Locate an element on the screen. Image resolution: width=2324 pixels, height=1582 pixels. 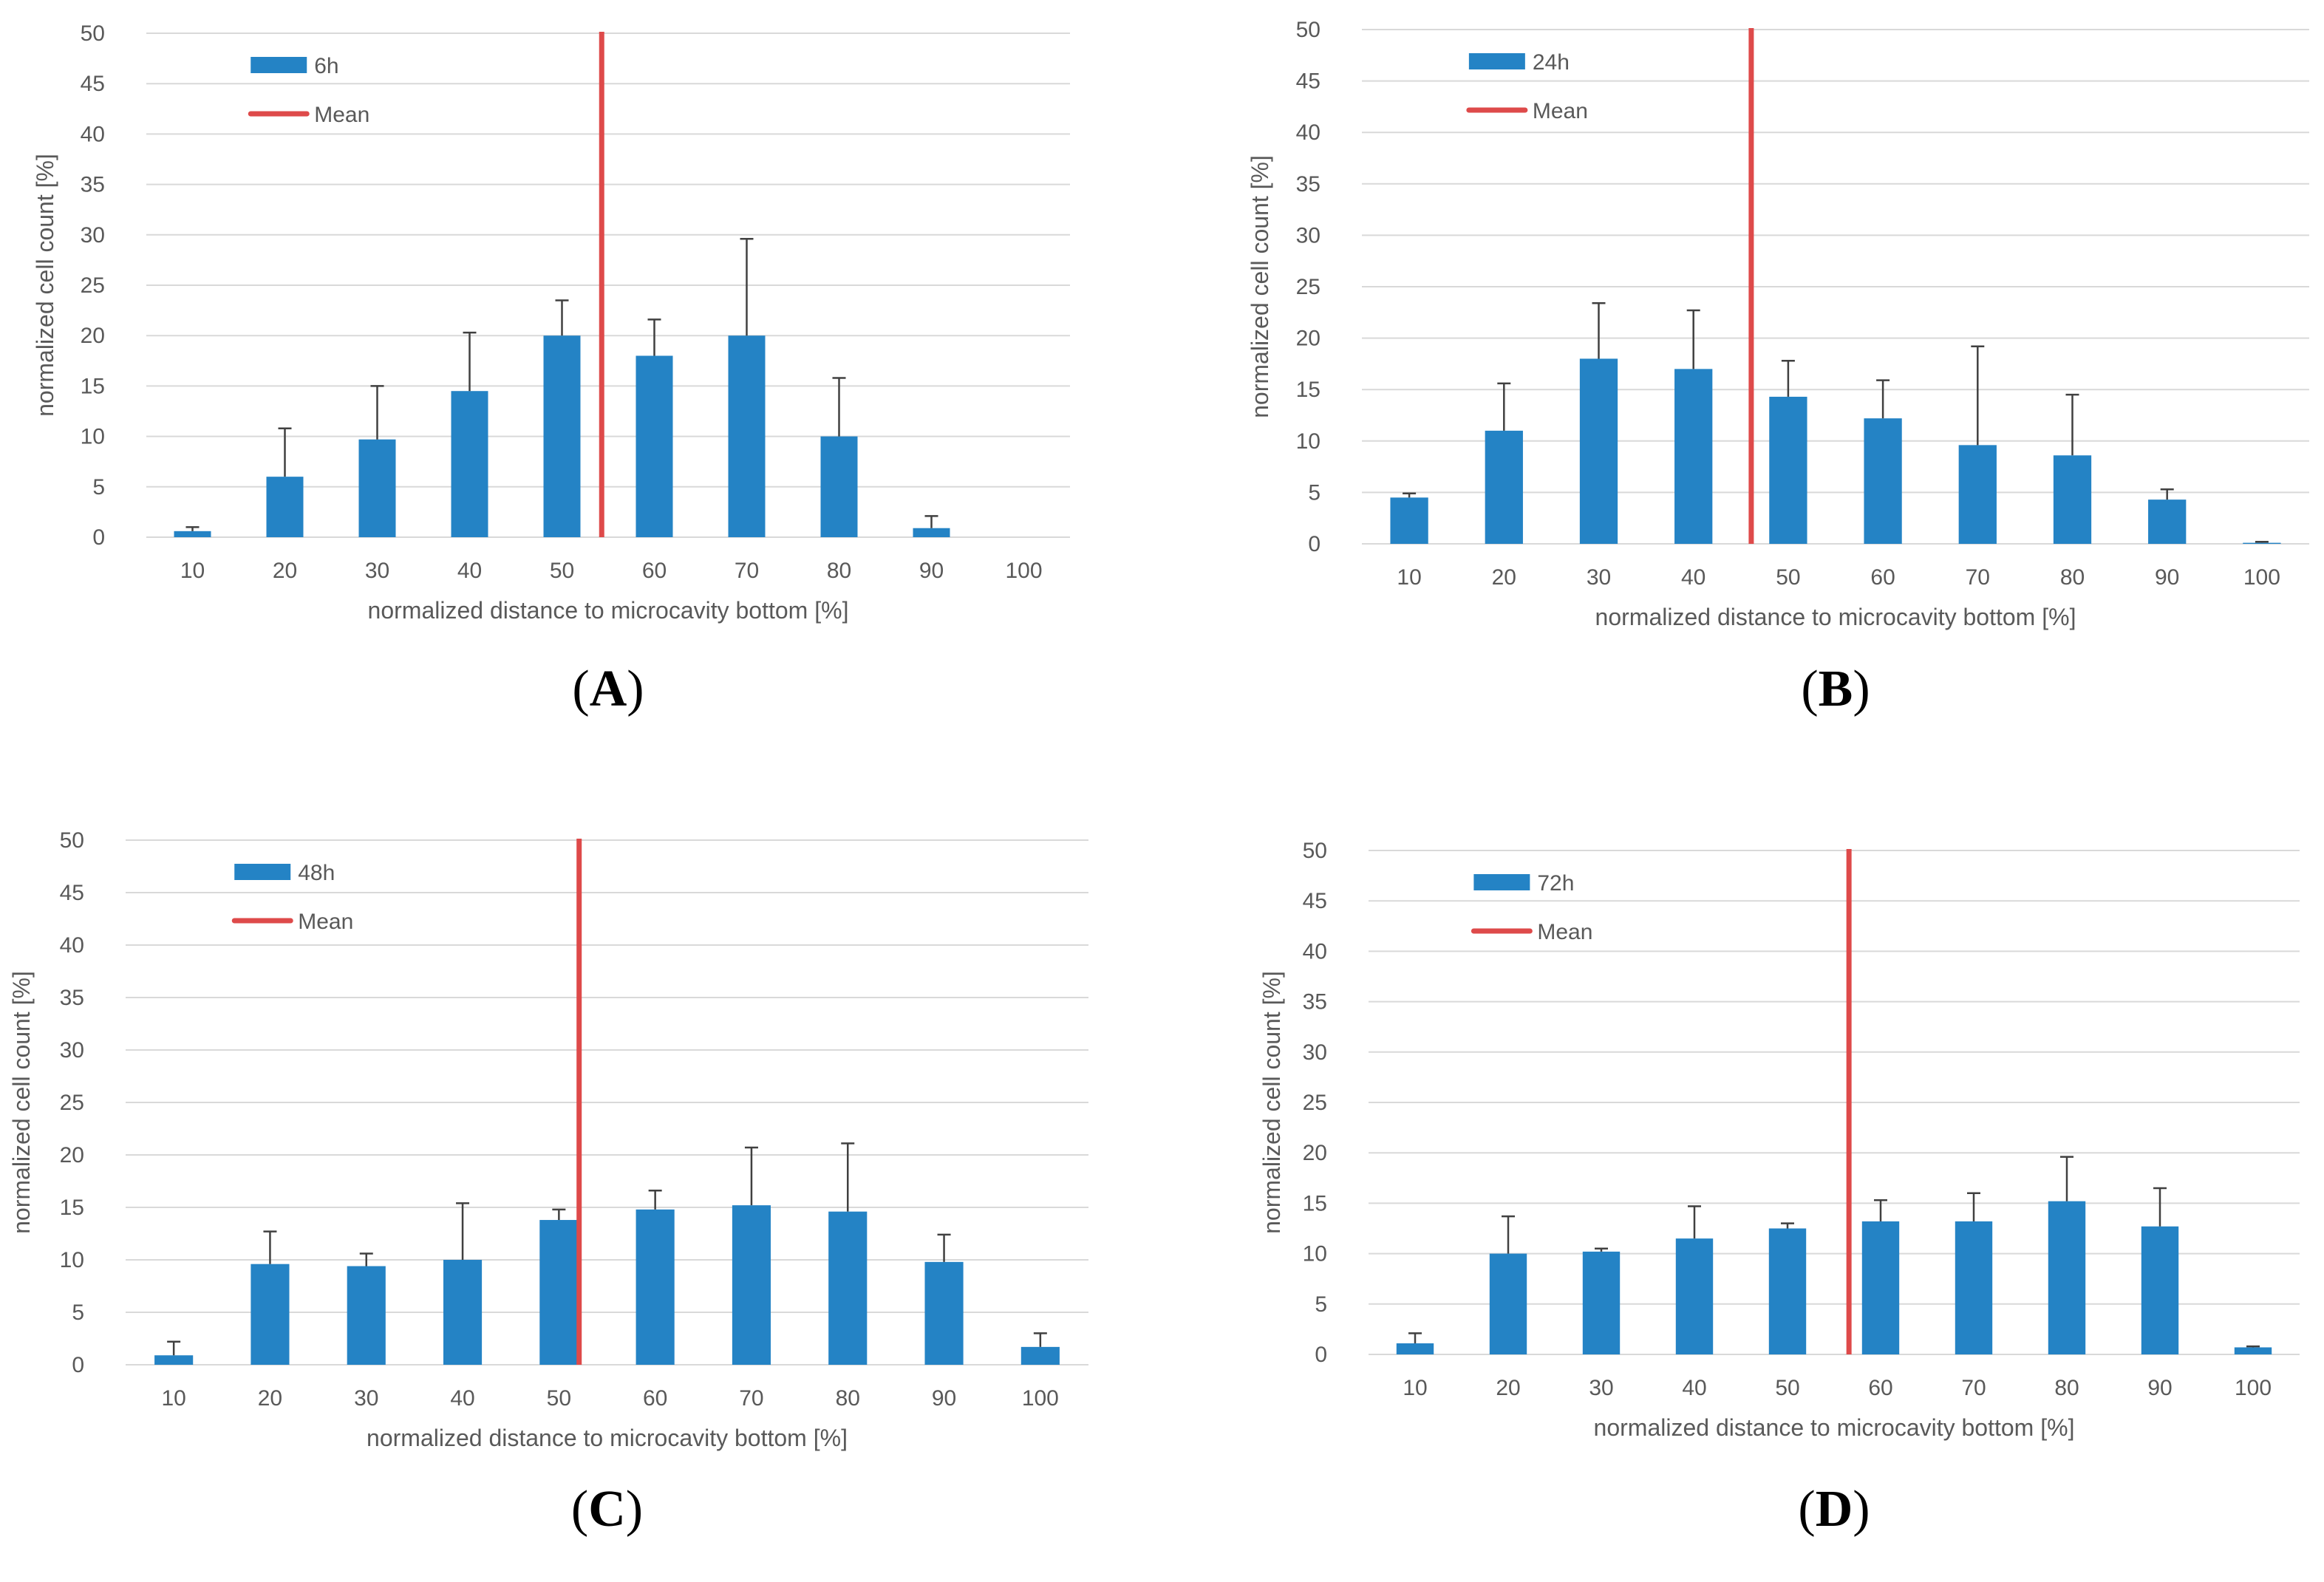
panel-label: (B) is located at coordinates (1835, 689).